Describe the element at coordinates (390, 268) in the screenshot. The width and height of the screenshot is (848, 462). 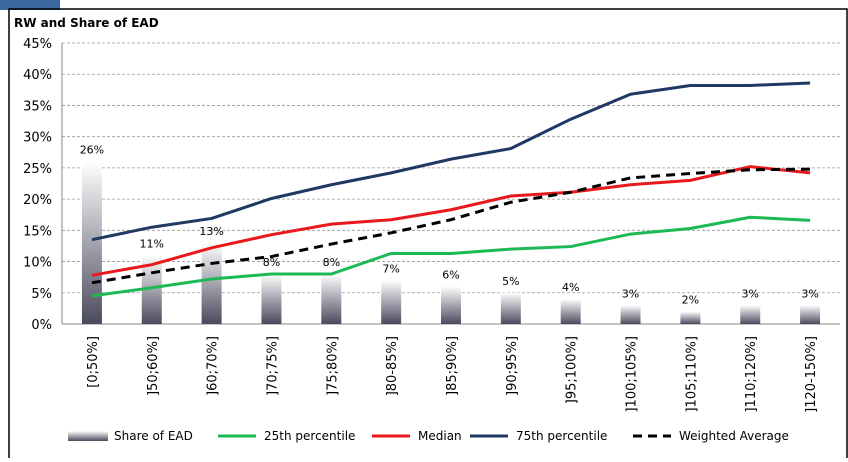
I see `data-label: 7%` at that location.